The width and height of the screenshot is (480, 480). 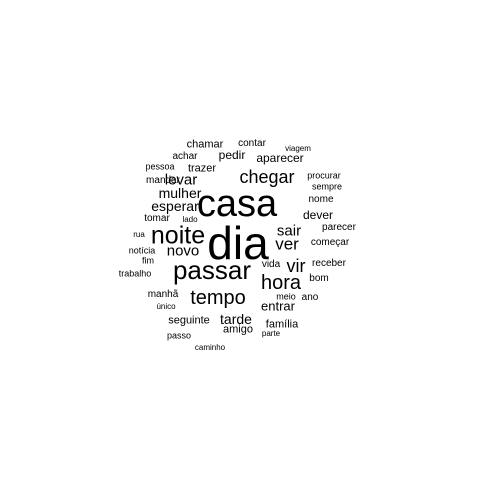 What do you see at coordinates (278, 306) in the screenshot?
I see `word-entrar: entrar` at bounding box center [278, 306].